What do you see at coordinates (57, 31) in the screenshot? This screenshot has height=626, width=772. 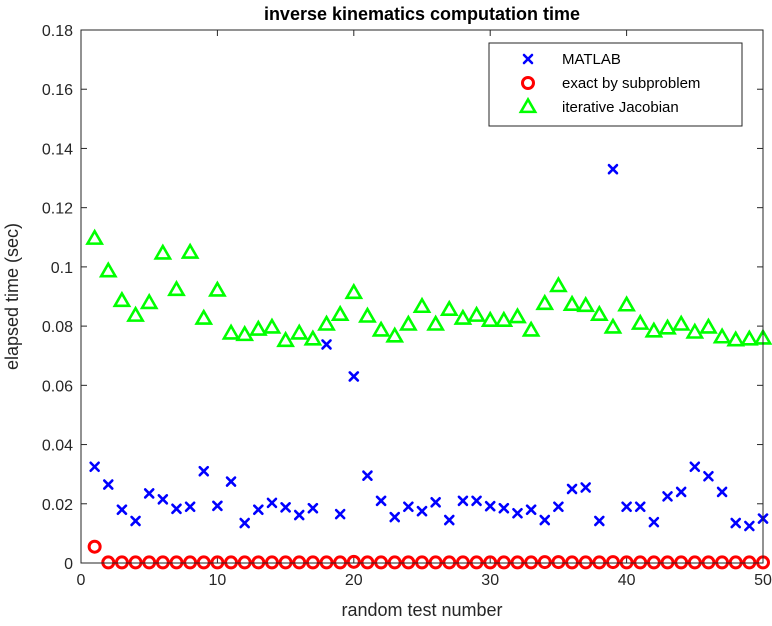 I see `y-tick-label: 0.18` at bounding box center [57, 31].